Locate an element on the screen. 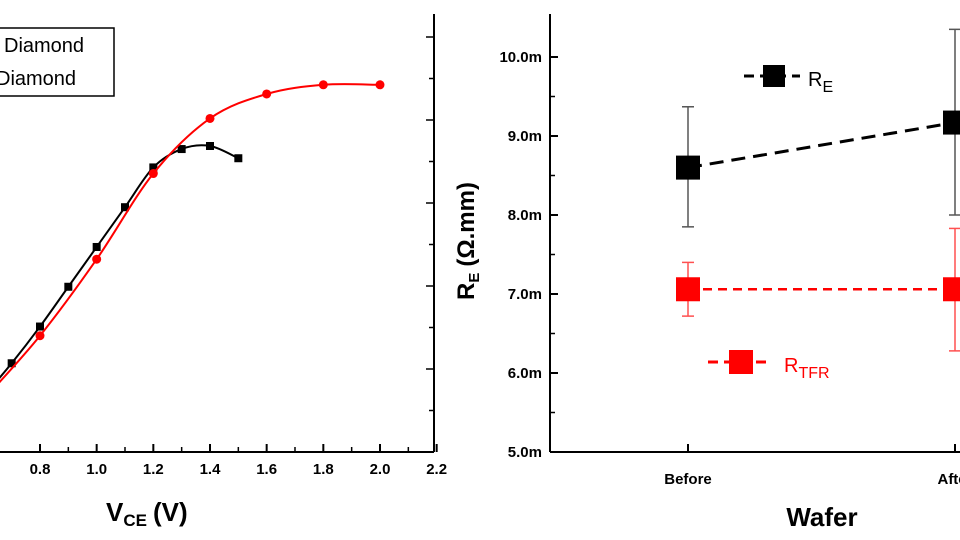 The height and width of the screenshot is (540, 960). right-y-title-main: R is located at coordinates (466, 291).